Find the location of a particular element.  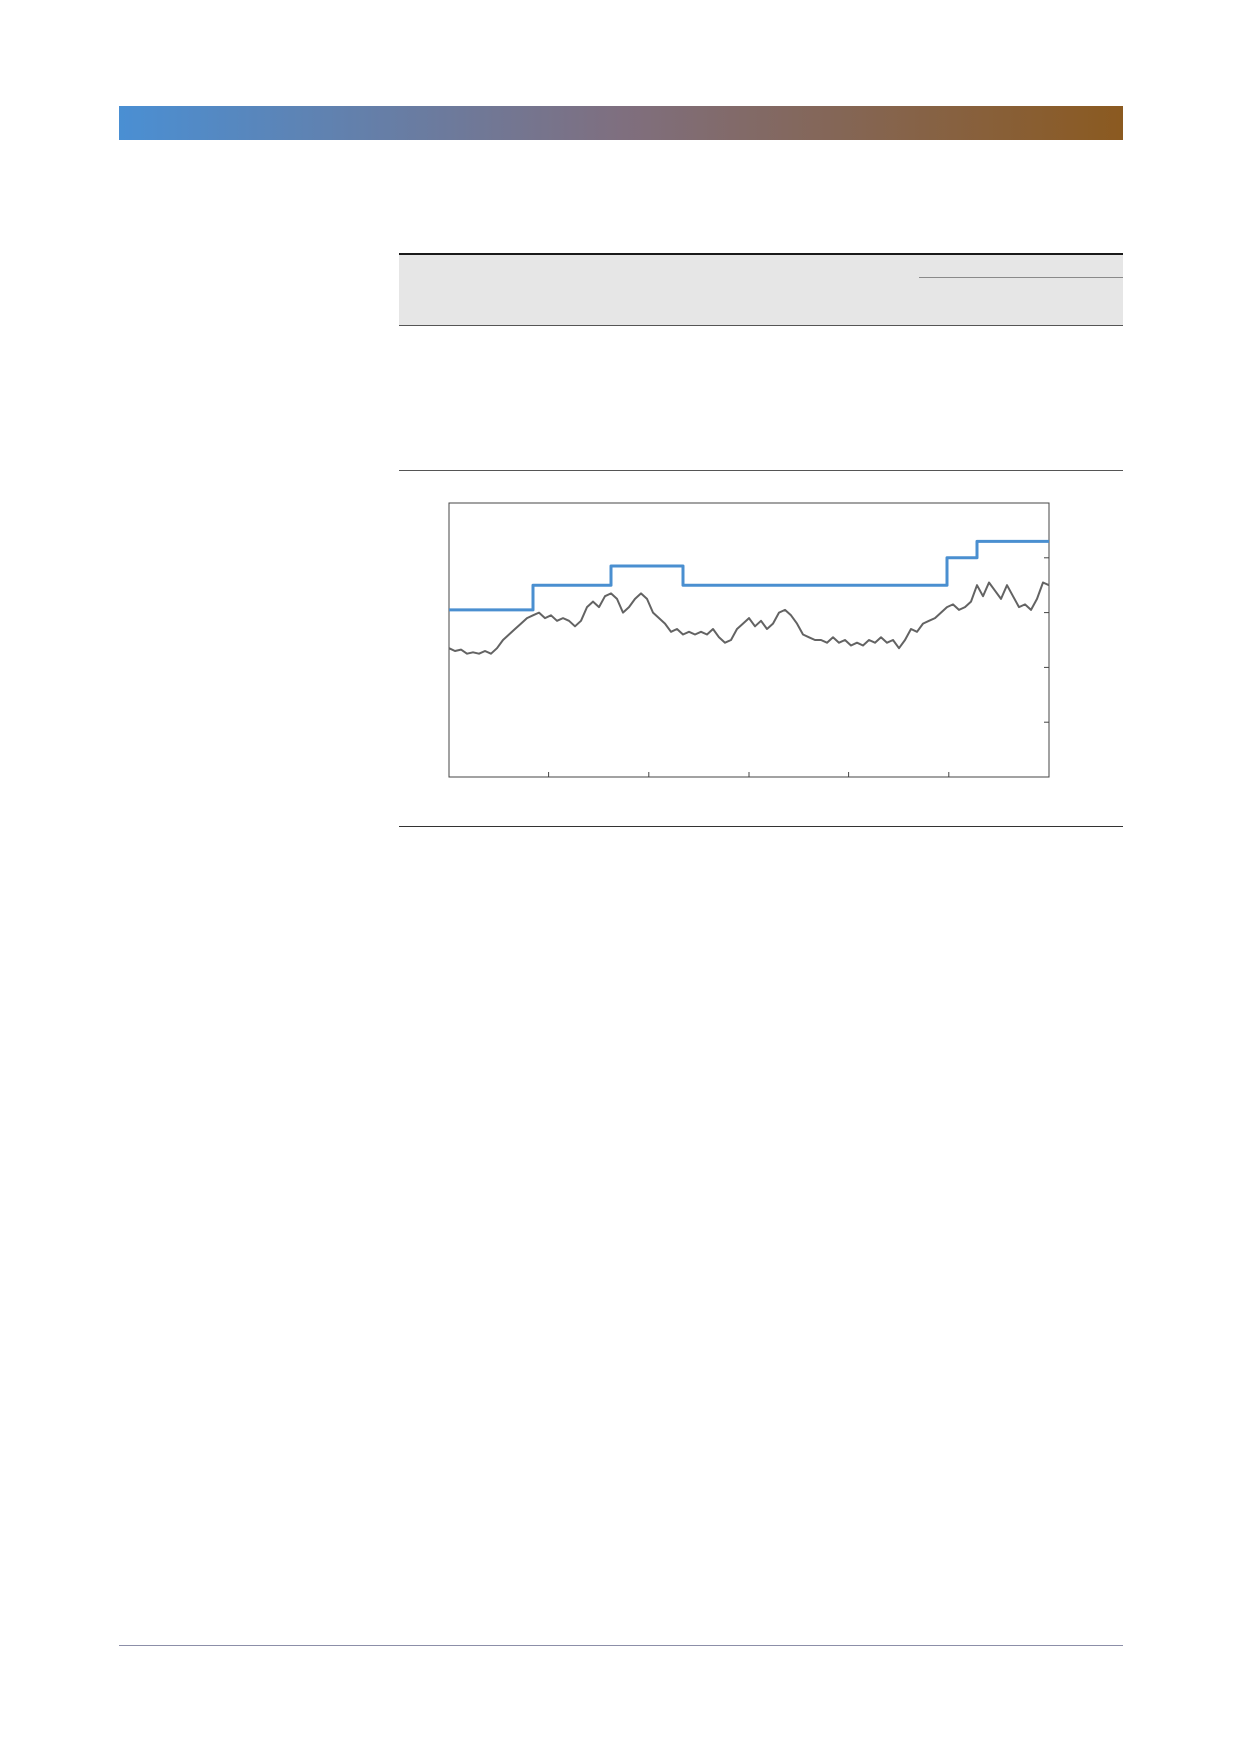

line-chart is located at coordinates (750, 641).